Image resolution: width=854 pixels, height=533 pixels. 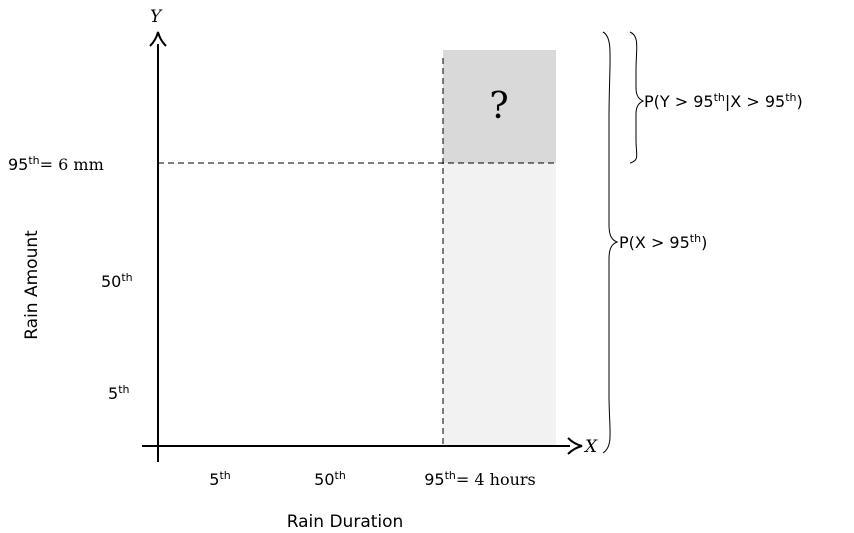 I want to click on y-tick-5th: 5th, so click(x=119, y=393).